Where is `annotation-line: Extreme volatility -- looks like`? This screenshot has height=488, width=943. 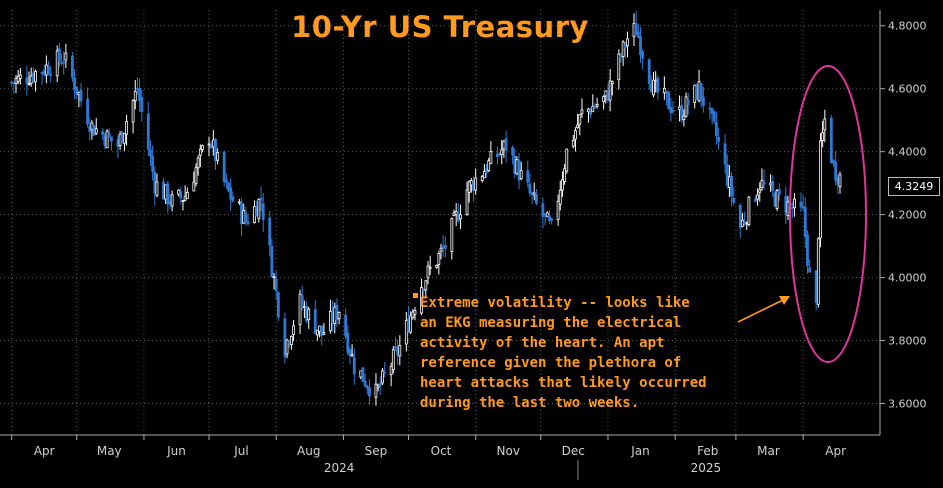
annotation-line: Extreme volatility -- looks like is located at coordinates (555, 303).